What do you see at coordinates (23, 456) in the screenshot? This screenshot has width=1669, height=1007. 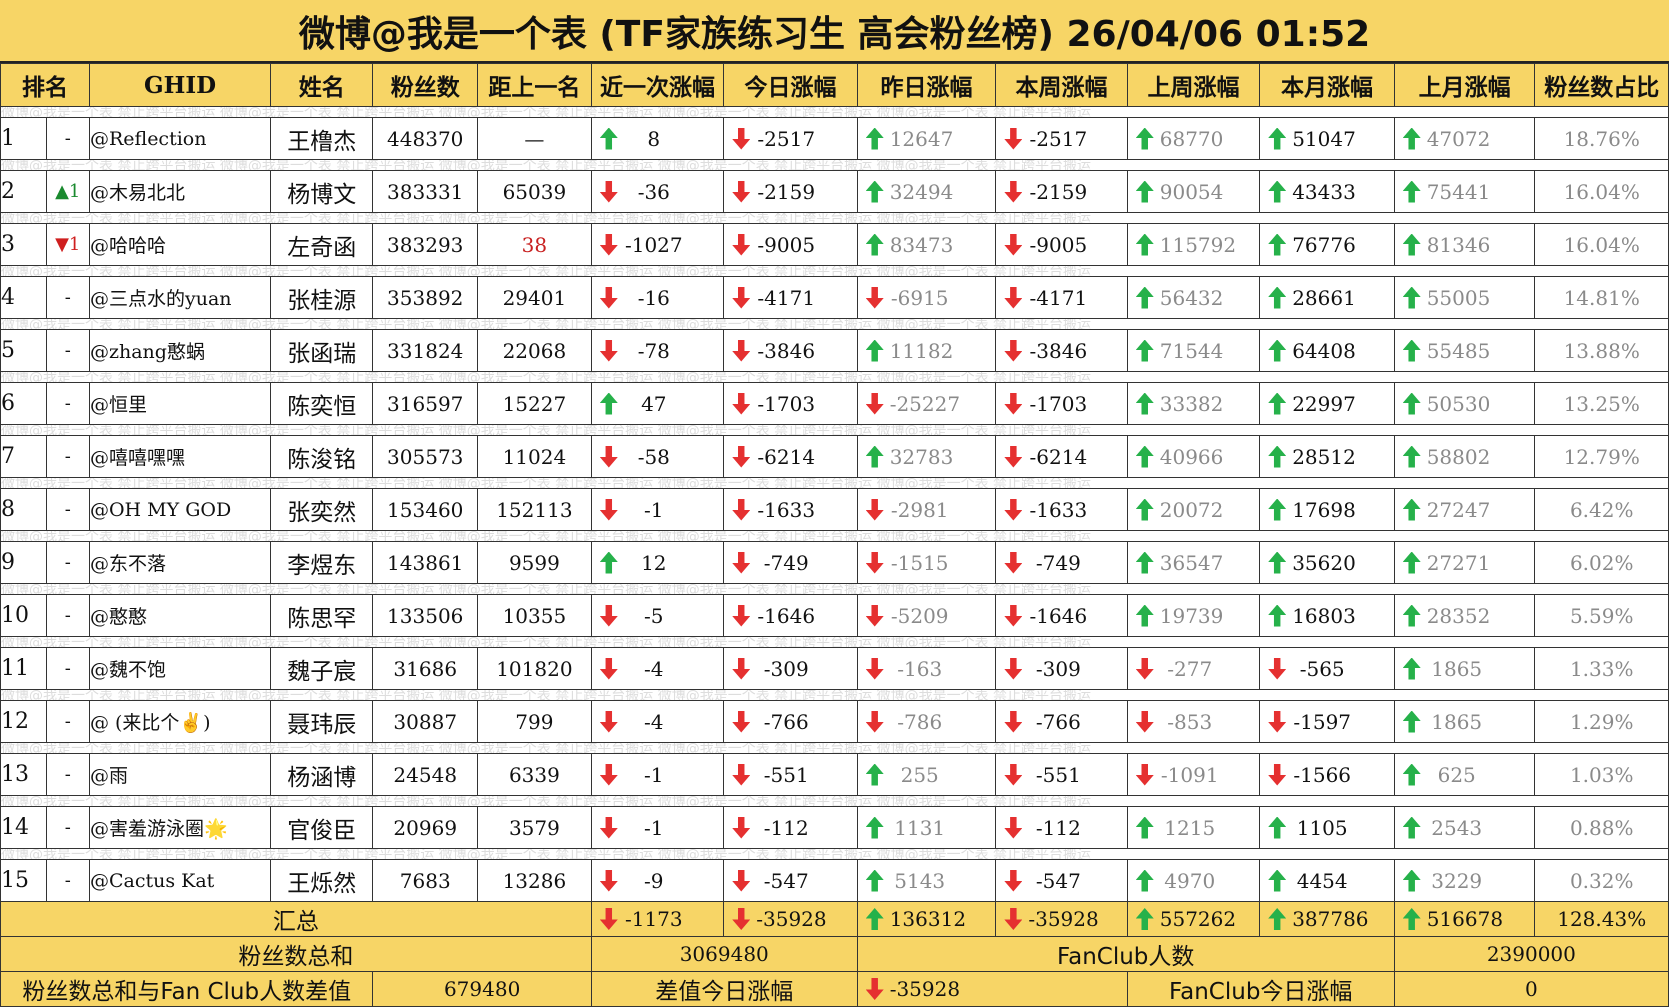 I see `rank-cell: 7` at bounding box center [23, 456].